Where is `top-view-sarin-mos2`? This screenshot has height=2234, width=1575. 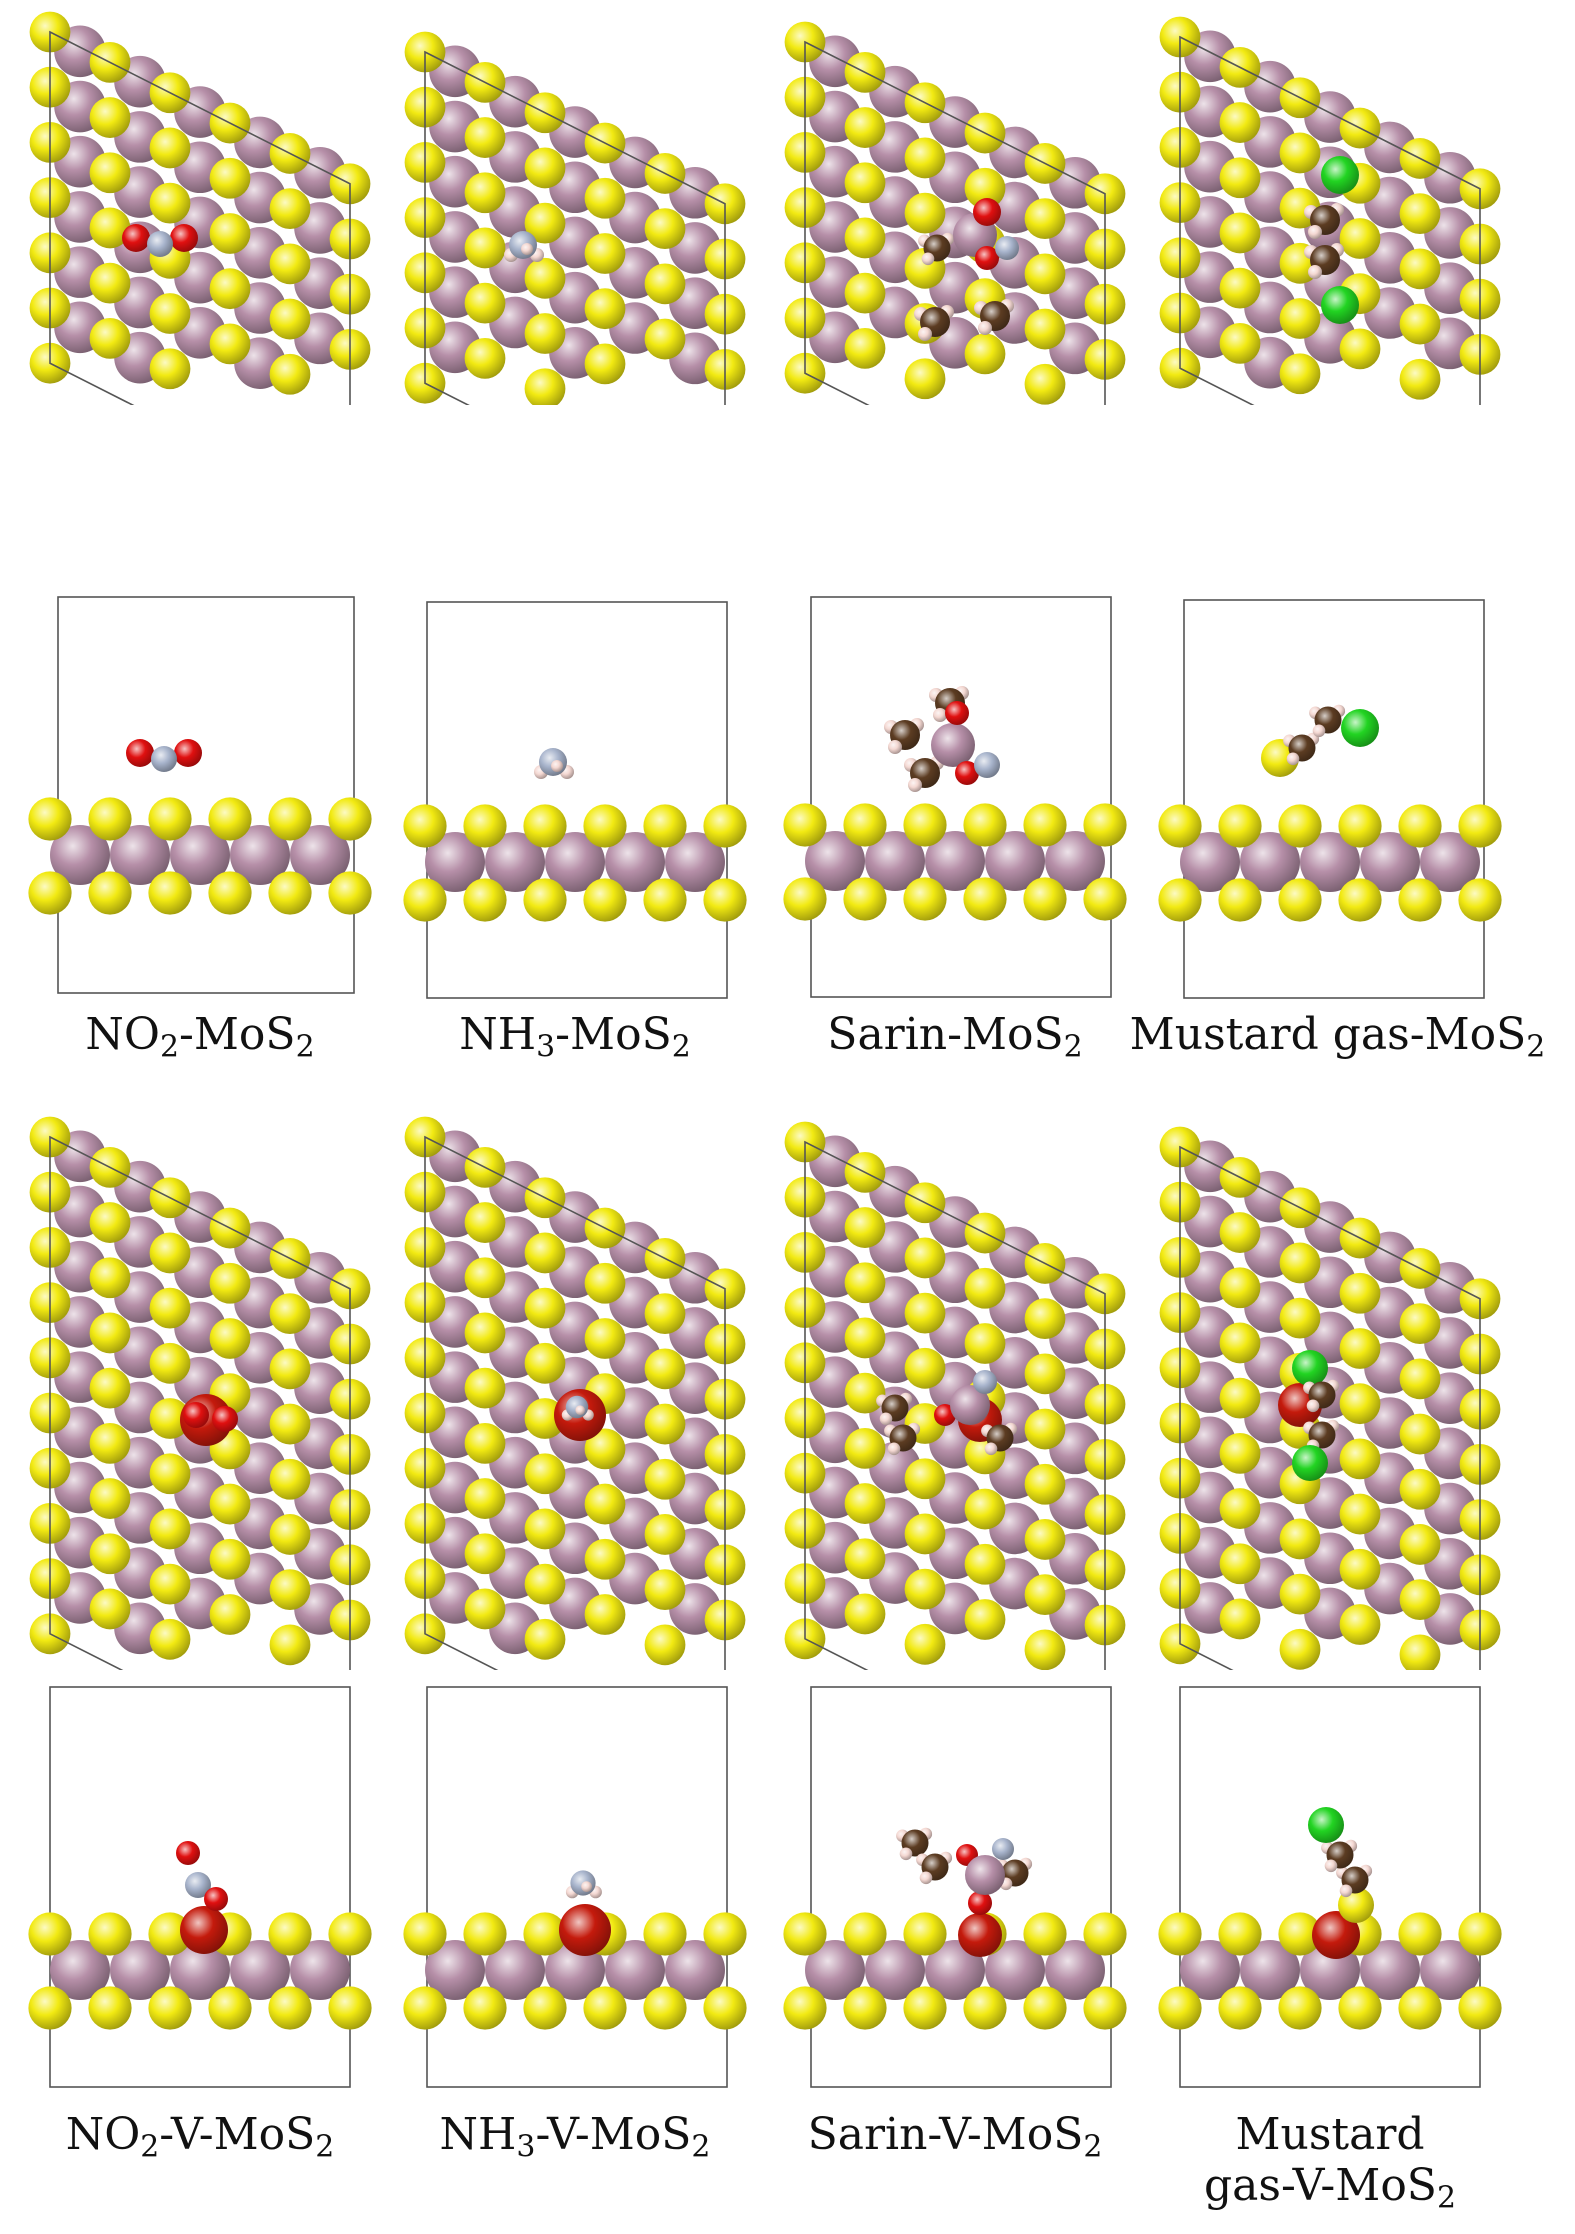
top-view-sarin-mos2 is located at coordinates (955, 212).